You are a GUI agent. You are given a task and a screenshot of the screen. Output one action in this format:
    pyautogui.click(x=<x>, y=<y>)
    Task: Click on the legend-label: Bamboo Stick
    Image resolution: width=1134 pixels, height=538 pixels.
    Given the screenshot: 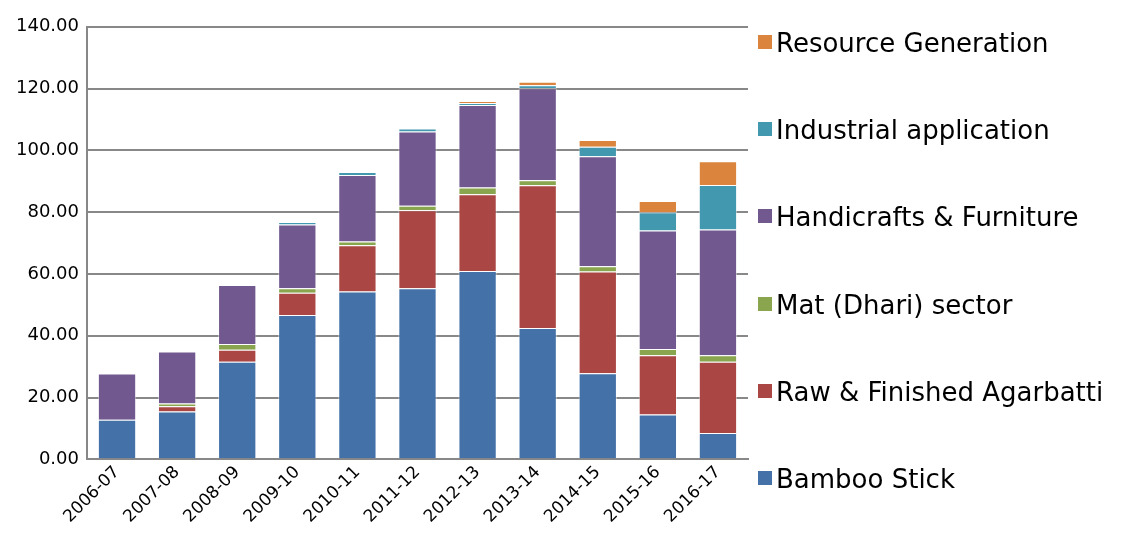 What is the action you would take?
    pyautogui.click(x=865, y=479)
    